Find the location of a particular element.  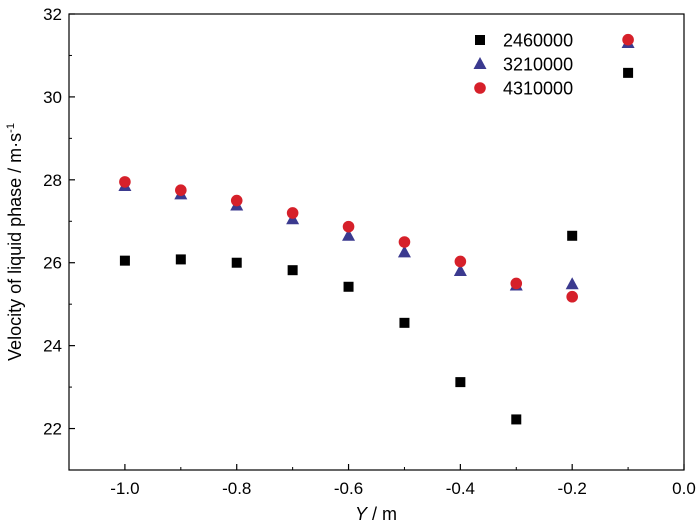

x-tick-label: -0.8 is located at coordinates (236, 488).